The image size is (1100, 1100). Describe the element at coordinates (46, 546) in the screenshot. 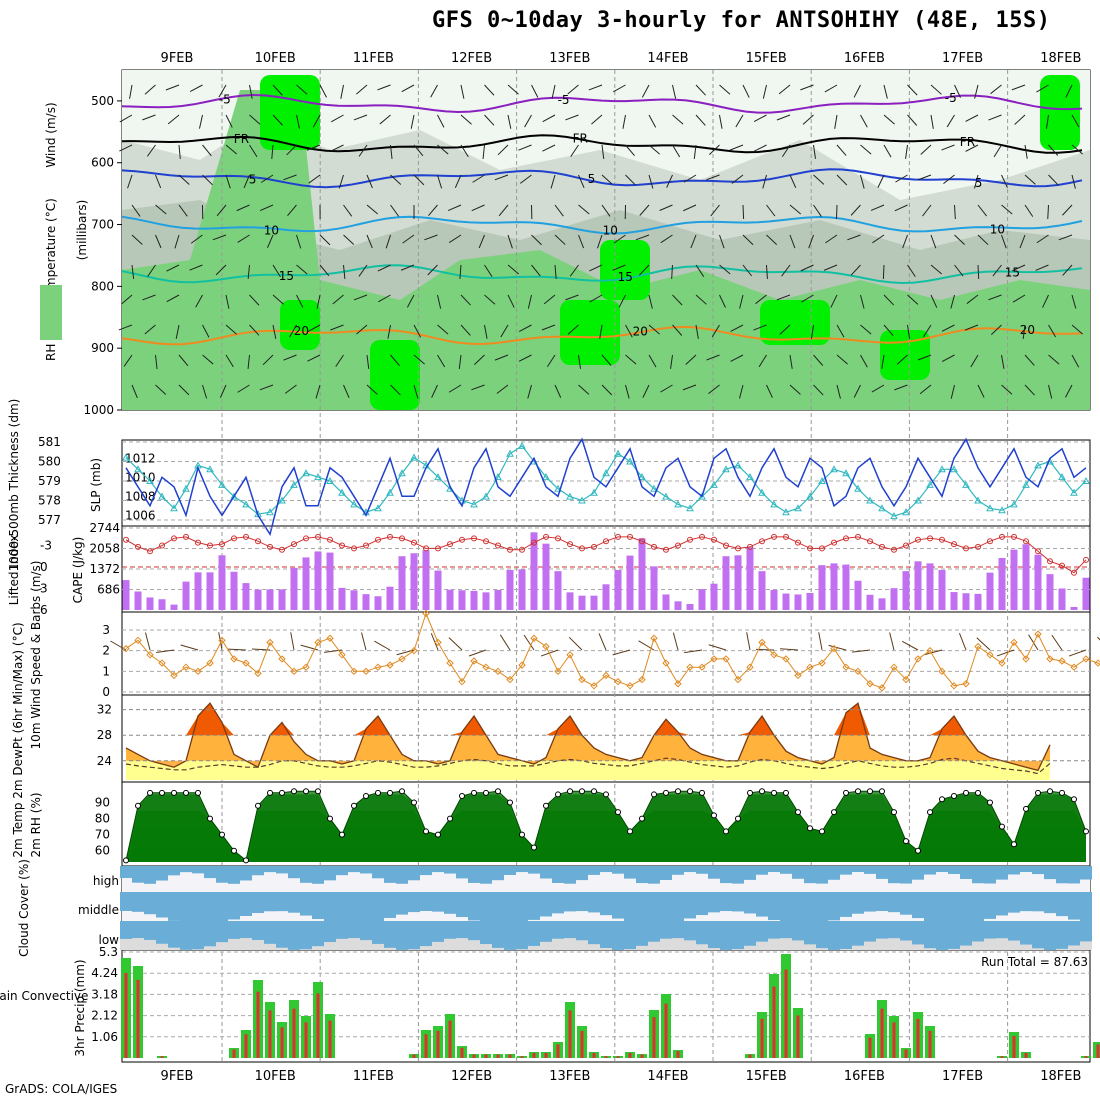

I see `li-tick: -3` at that location.